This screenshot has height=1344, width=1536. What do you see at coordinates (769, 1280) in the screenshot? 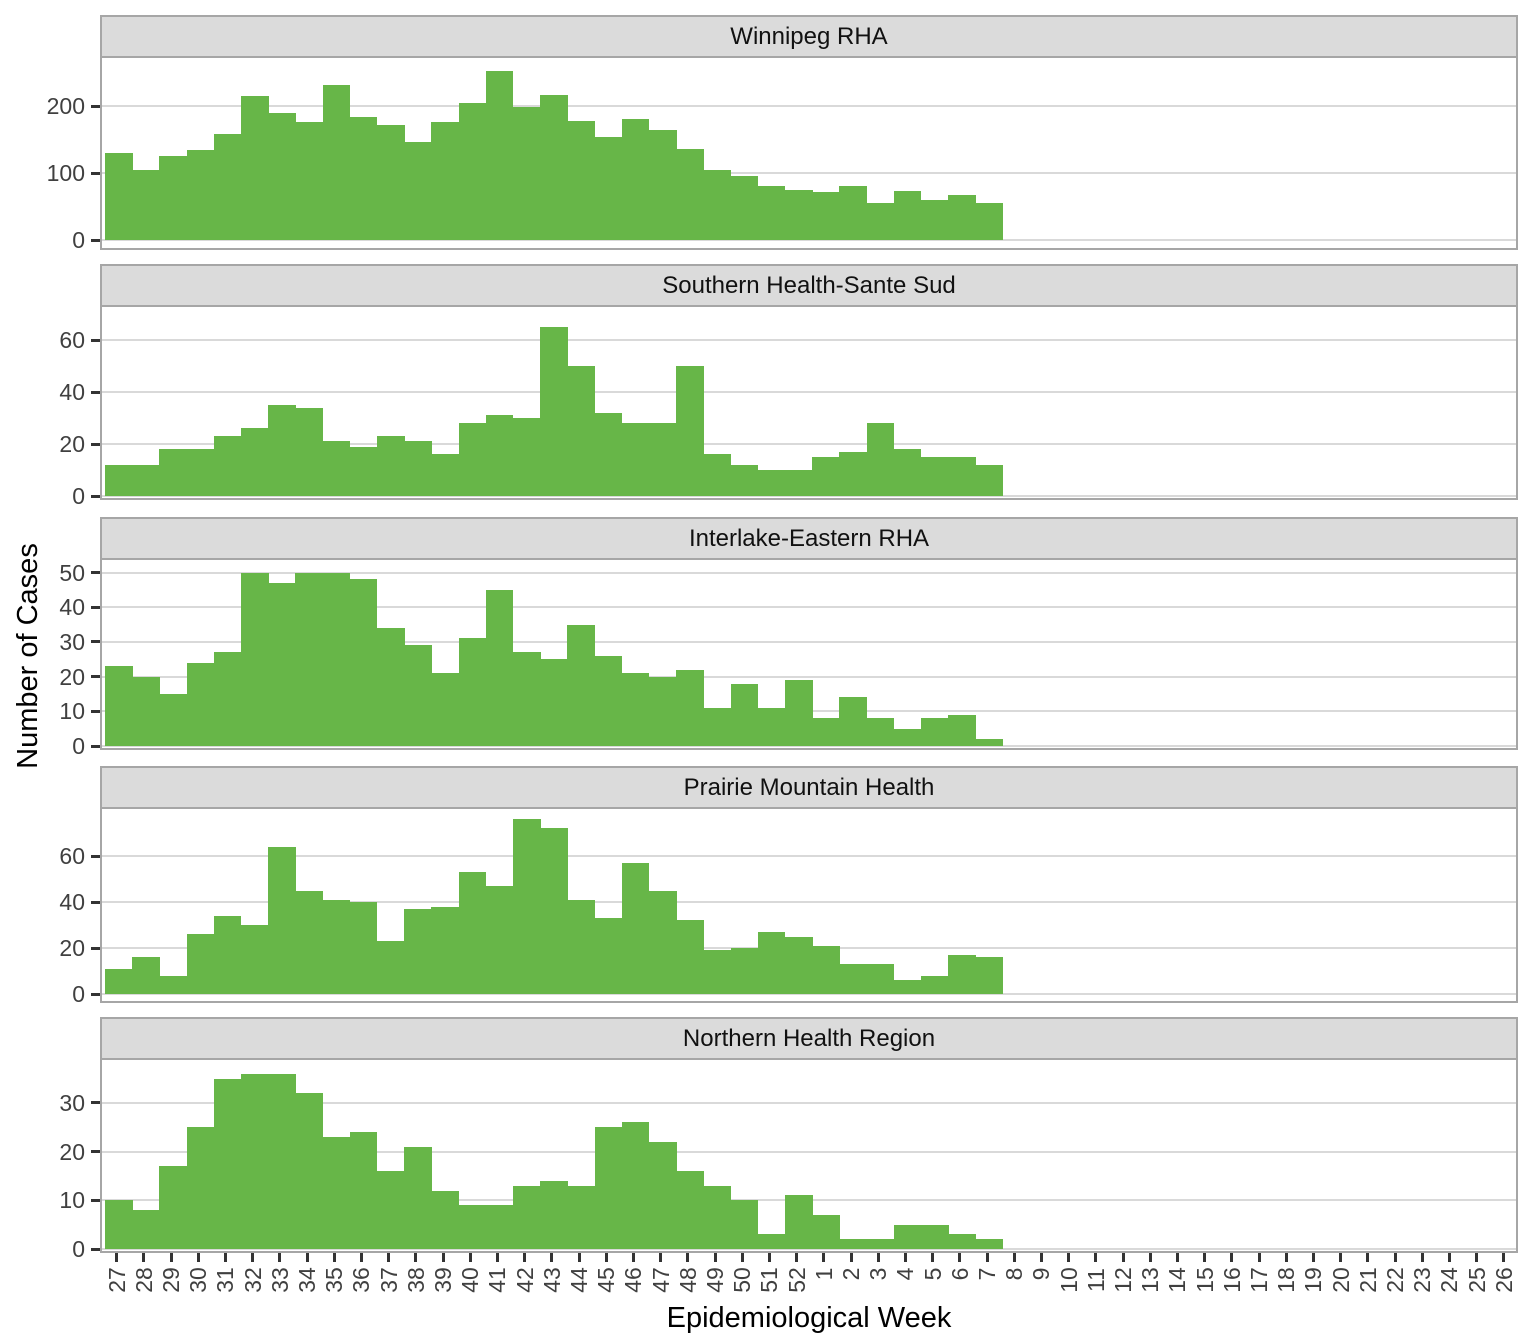
I see `x-tick-label: 51` at bounding box center [769, 1280].